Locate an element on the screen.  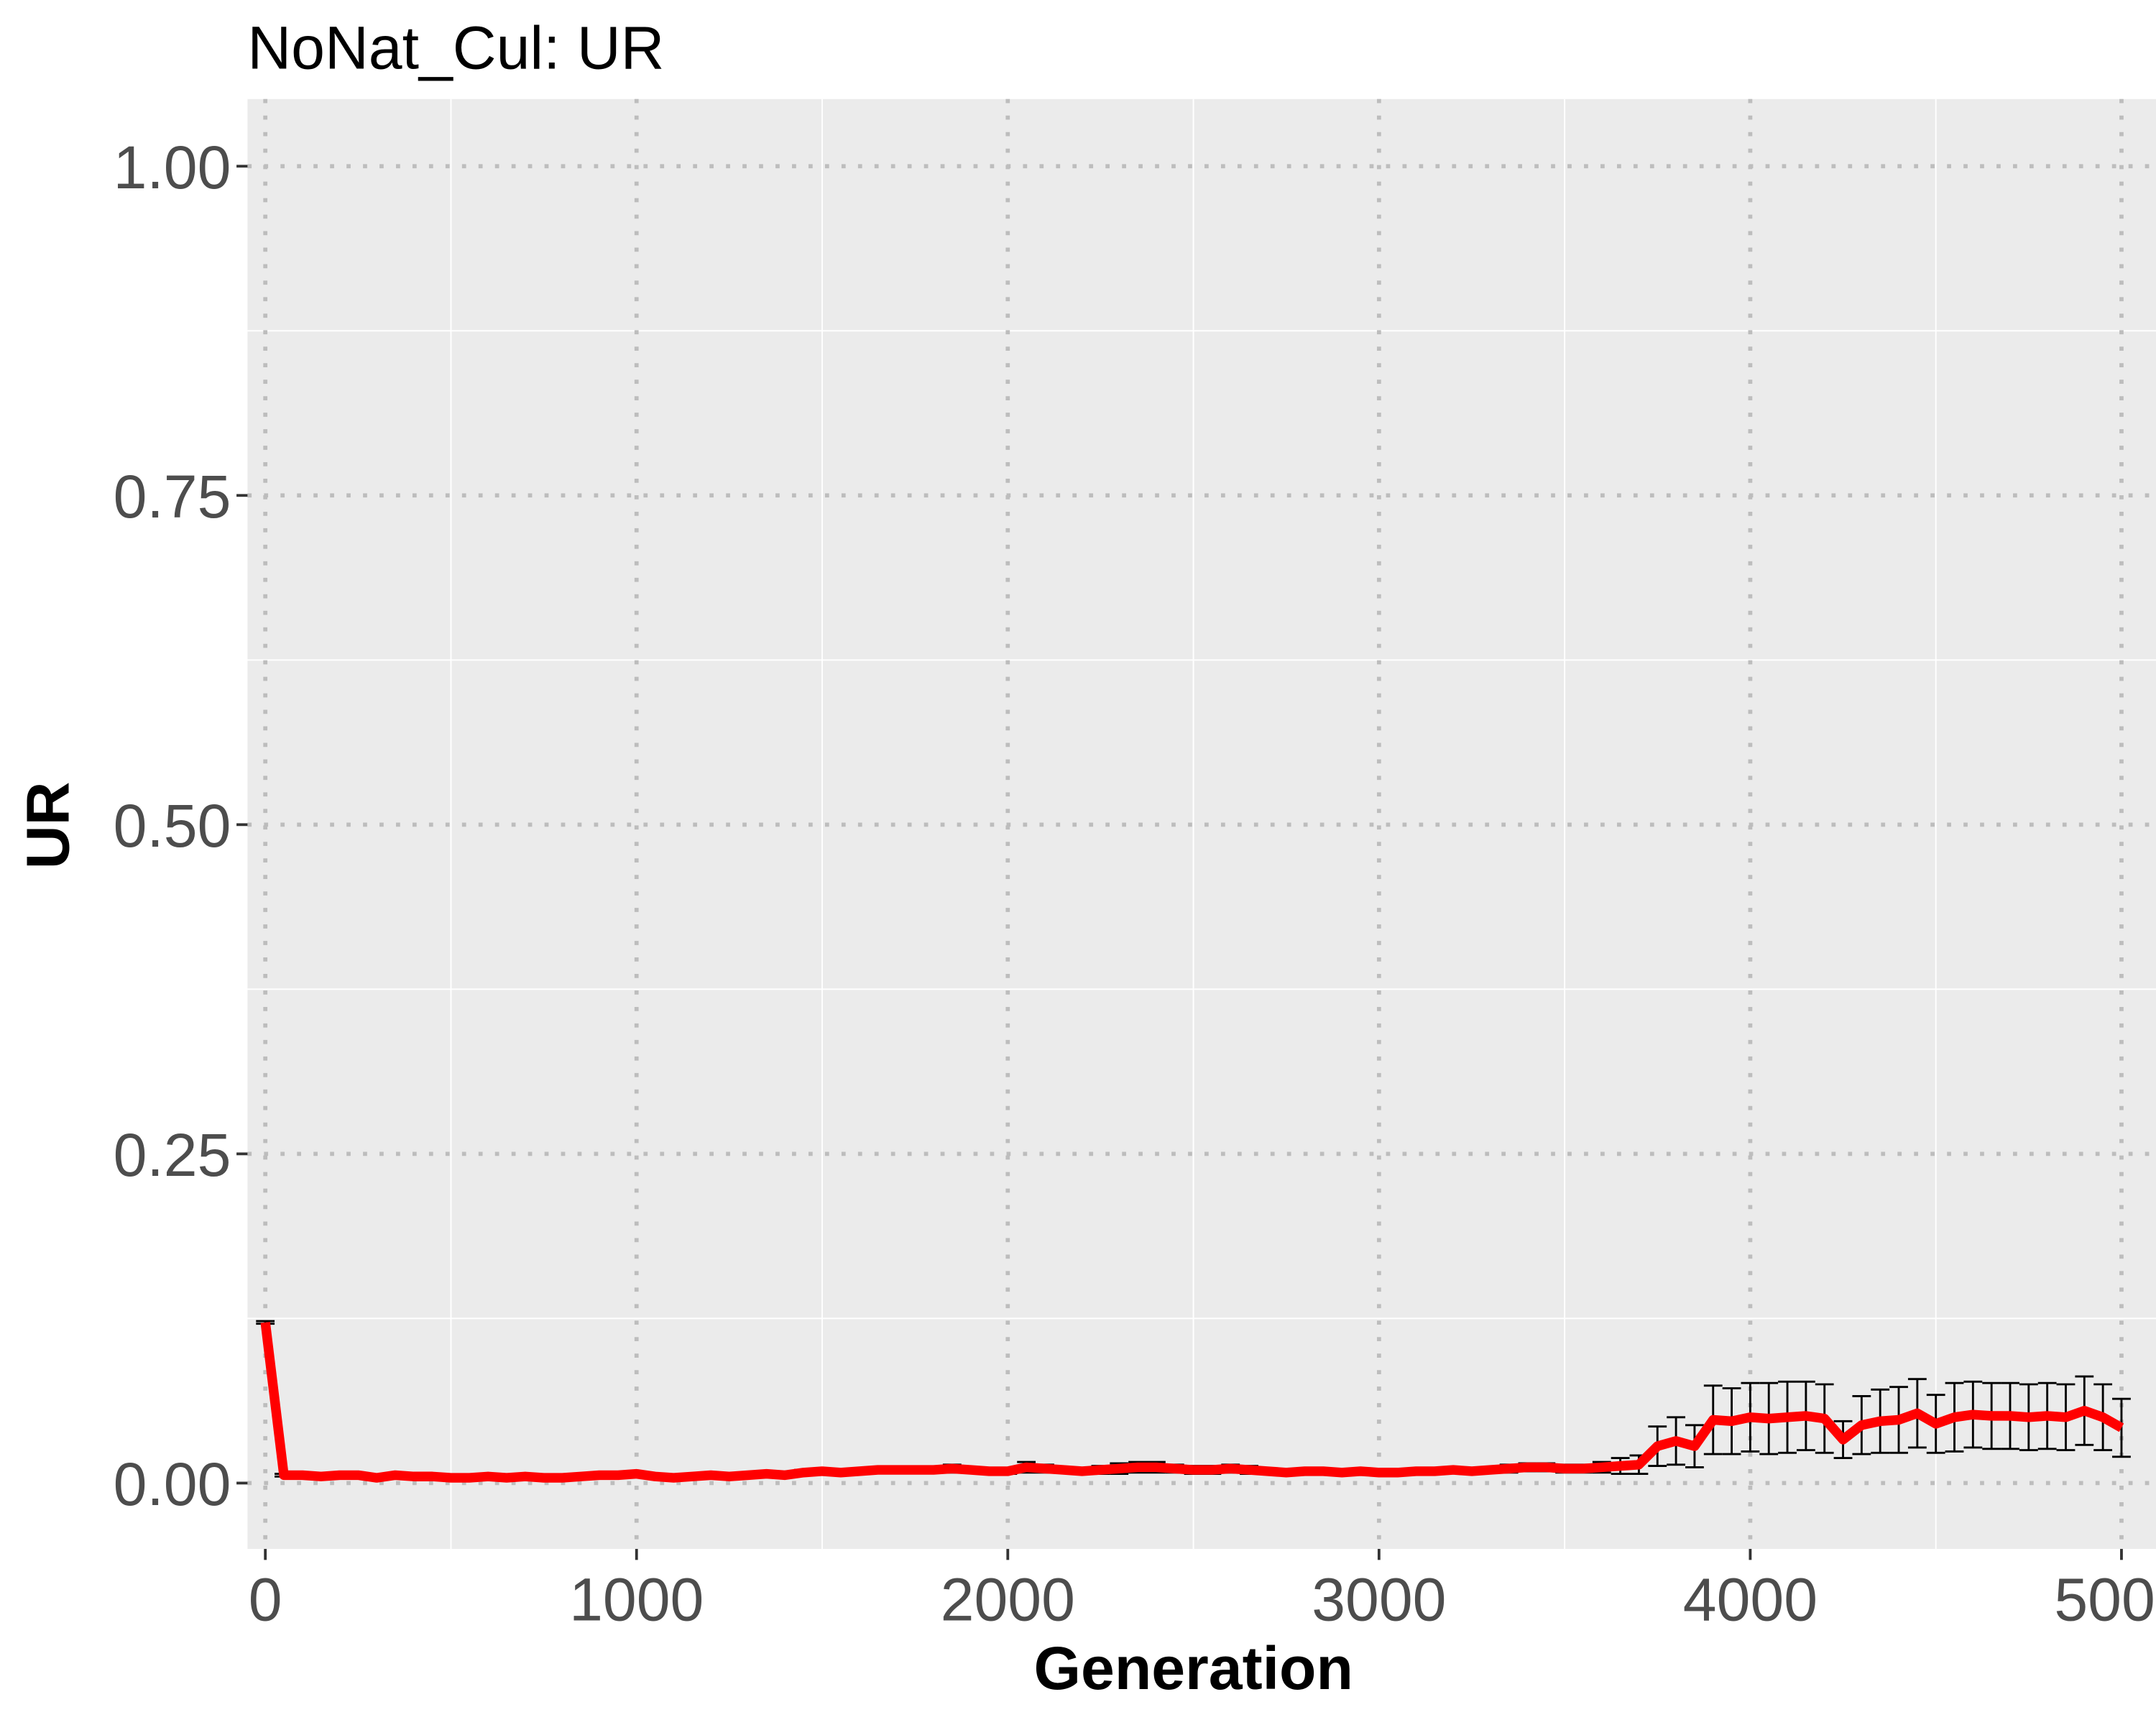
x-tick-label: 5000 is located at coordinates (2105, 1600).